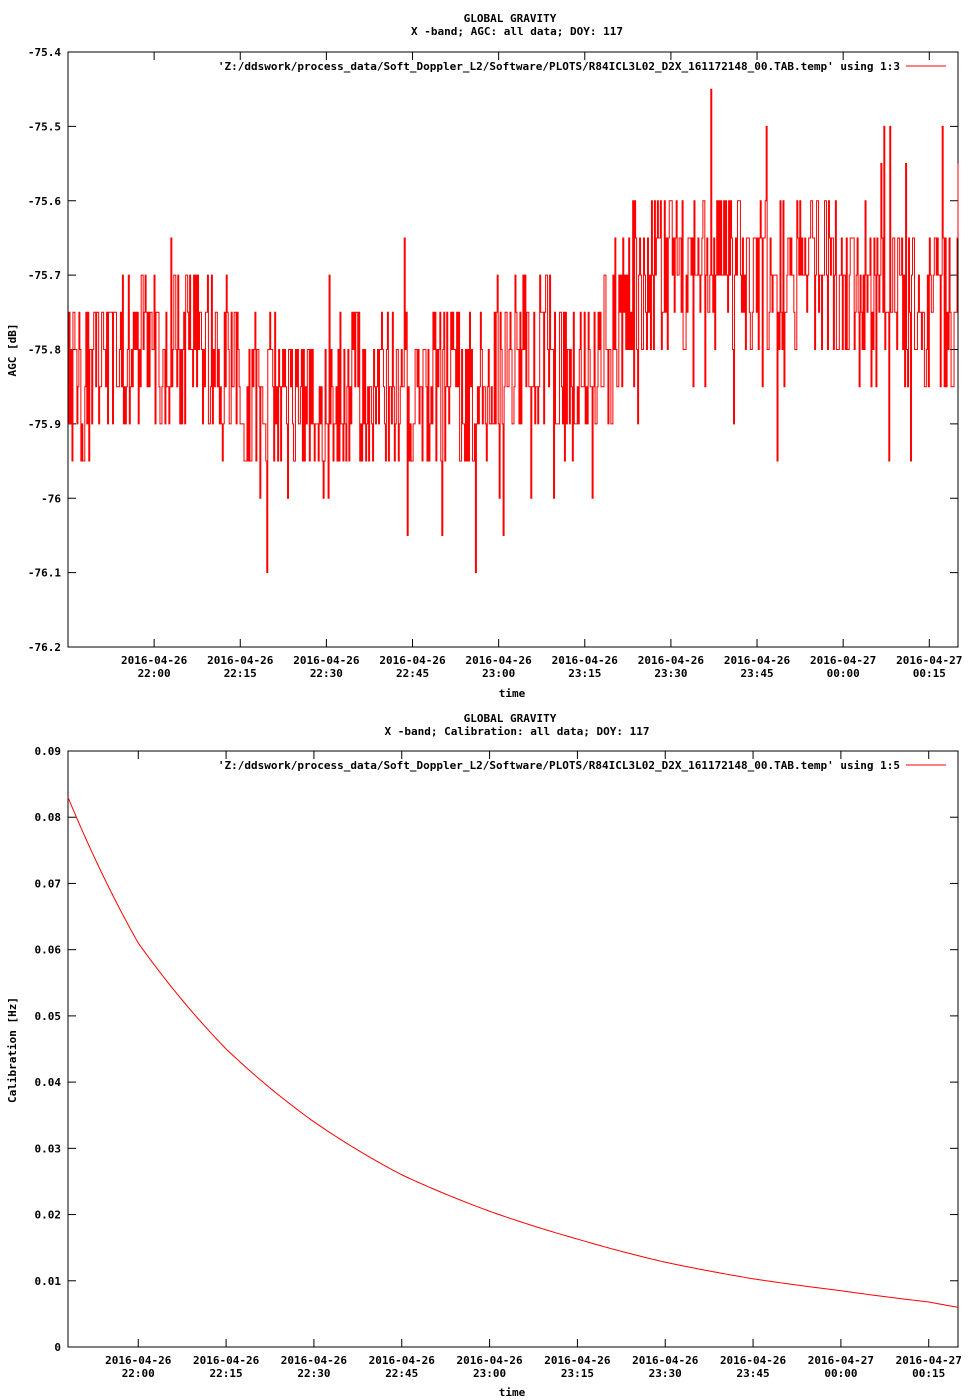  What do you see at coordinates (44, 424) in the screenshot?
I see `y-tick-label: -75.9` at bounding box center [44, 424].